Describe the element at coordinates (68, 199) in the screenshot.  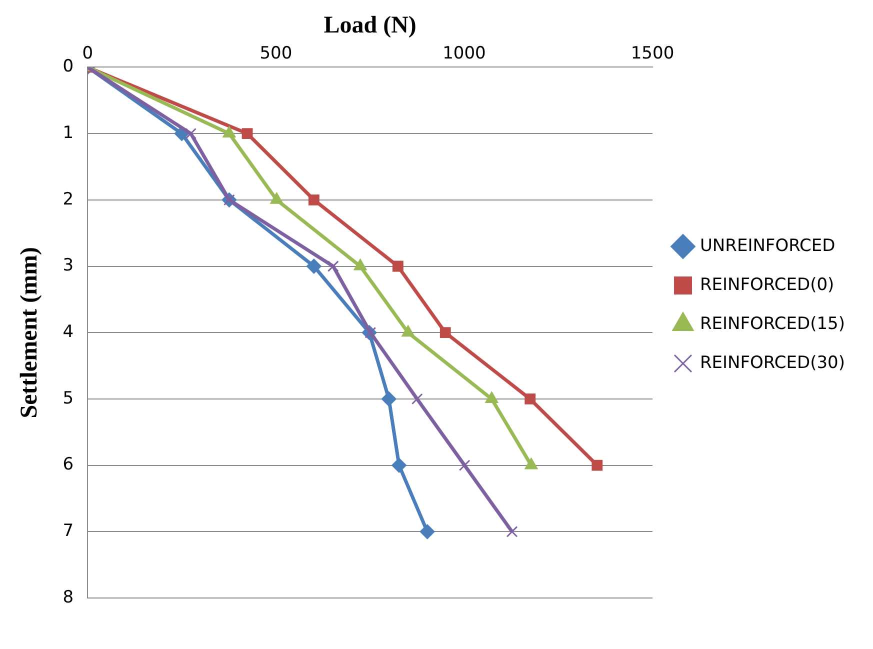
I see `y-tick-label: 2` at that location.